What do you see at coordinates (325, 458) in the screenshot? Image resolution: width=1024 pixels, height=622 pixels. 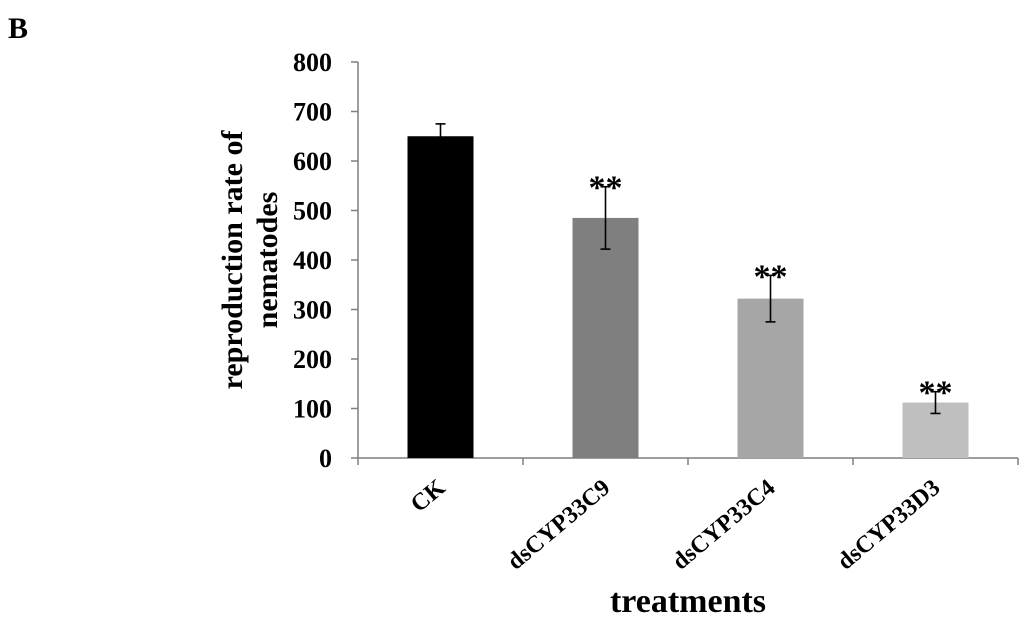 I see `y-tick-label: 0` at bounding box center [325, 458].